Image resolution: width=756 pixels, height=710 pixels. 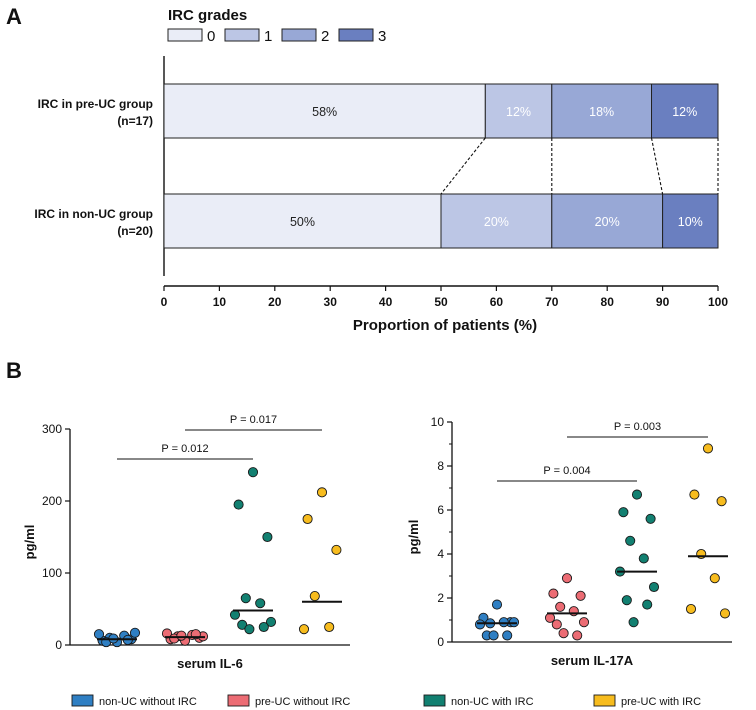 What do you see at coordinates (608, 302) in the screenshot?
I see `x-tick-label: 80` at bounding box center [608, 302].